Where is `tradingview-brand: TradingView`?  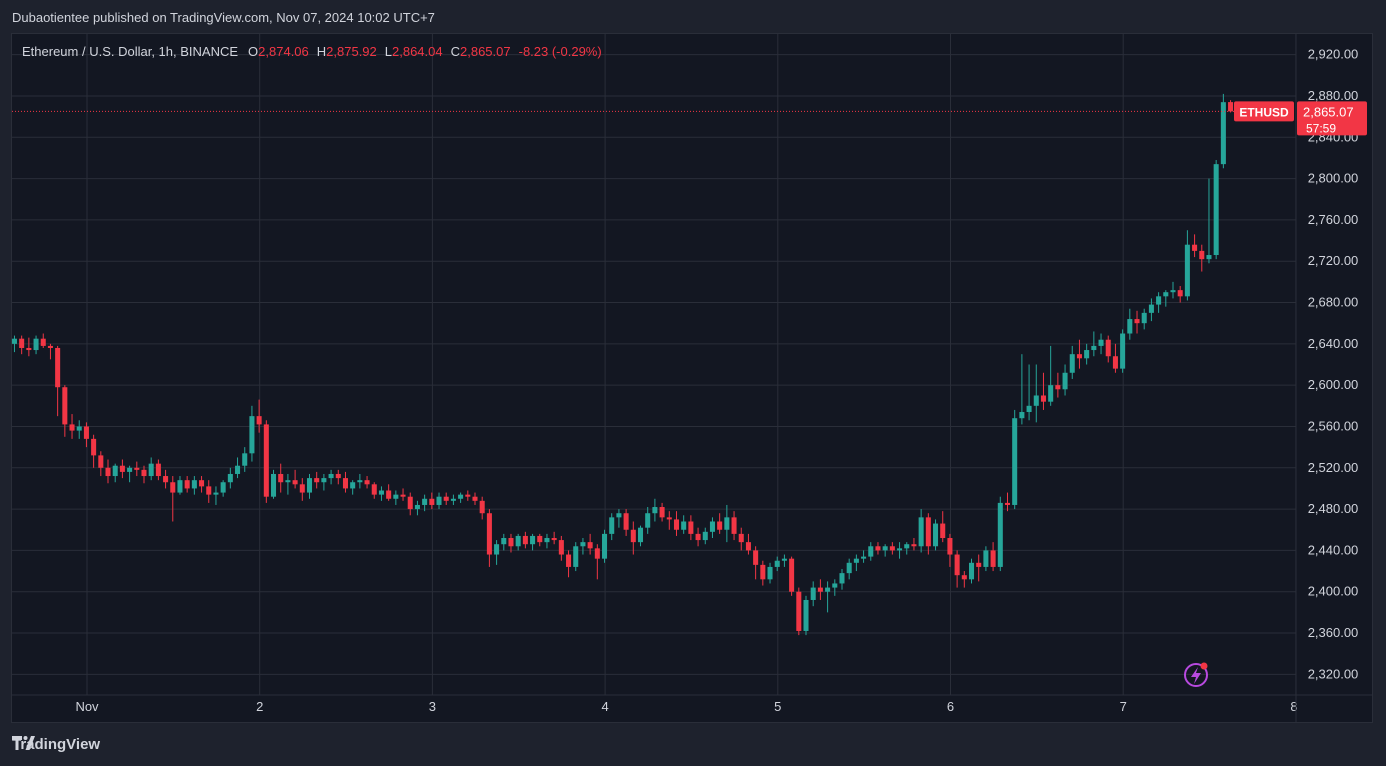 tradingview-brand: TradingView is located at coordinates (56, 744).